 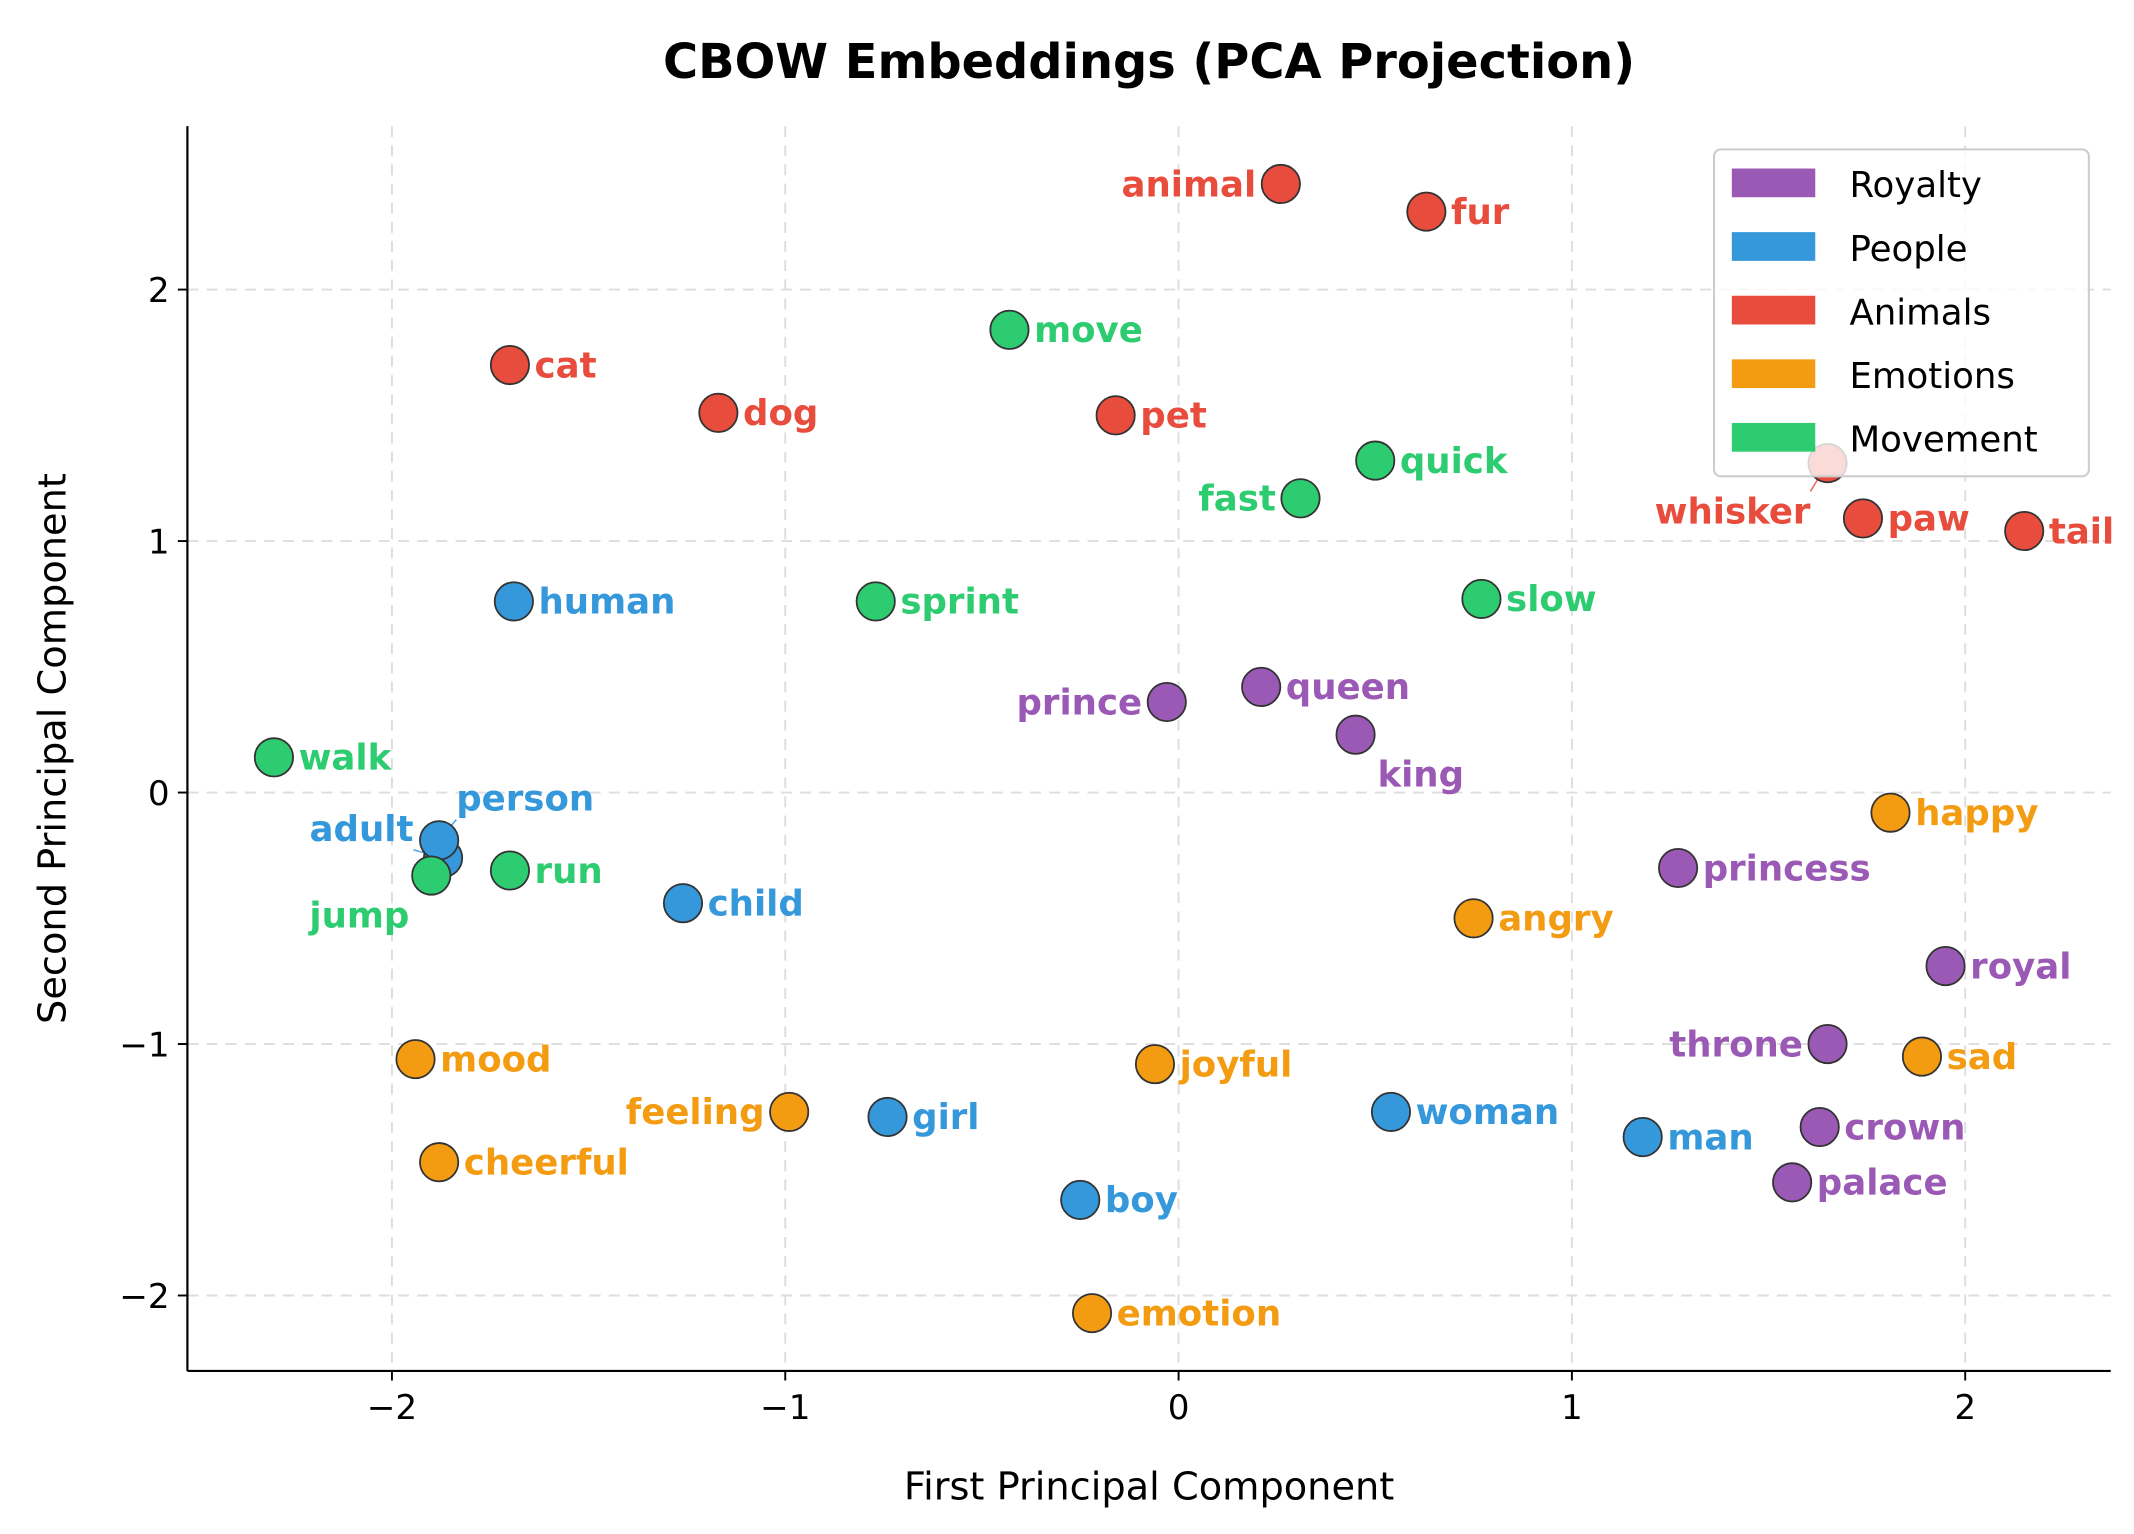 I want to click on data-point-palace, so click(x=1792, y=1182).